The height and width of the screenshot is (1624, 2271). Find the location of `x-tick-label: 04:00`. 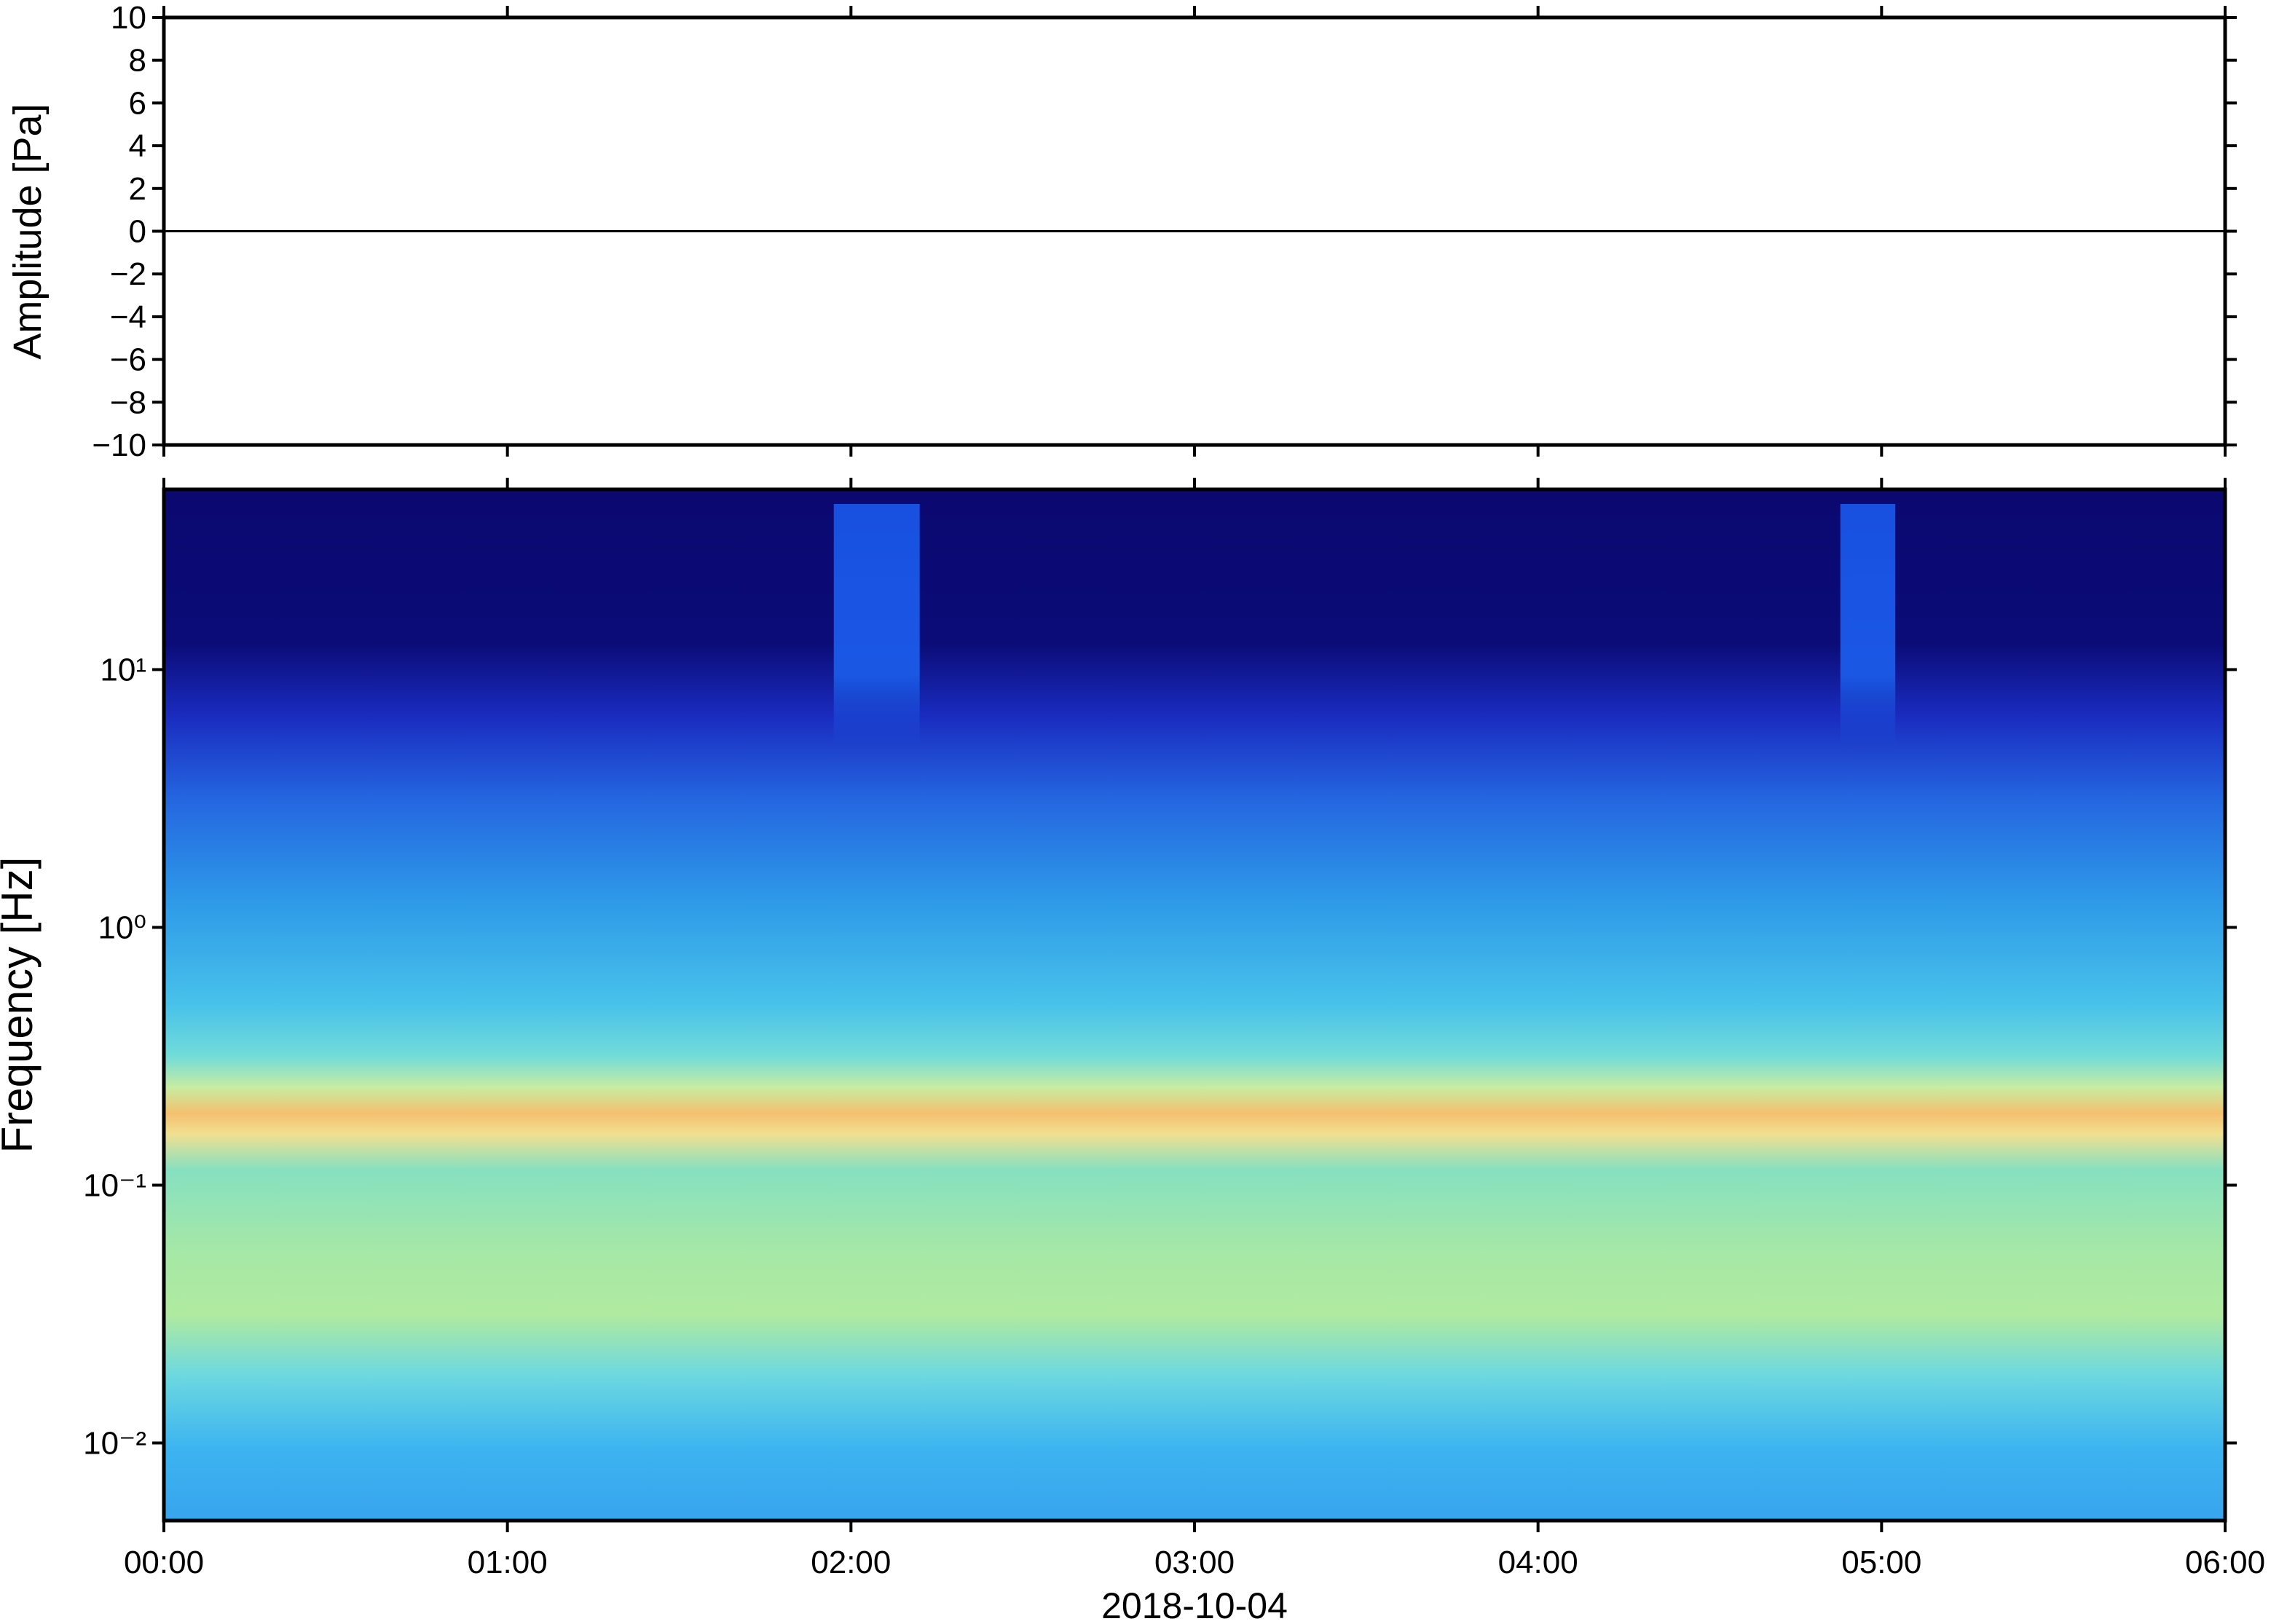

x-tick-label: 04:00 is located at coordinates (1538, 1562).